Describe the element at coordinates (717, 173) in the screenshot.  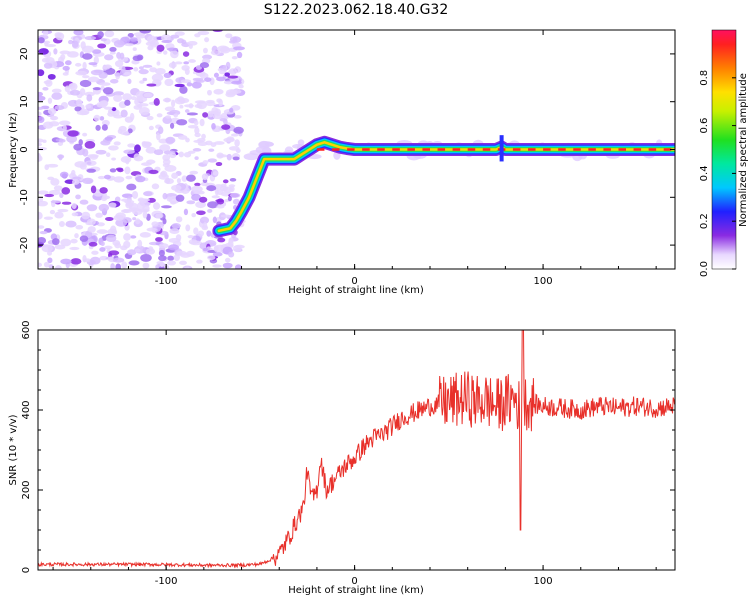
I see `colorbar-ticks: 0.0 0.2 0.4 0.6 0.8` at that location.